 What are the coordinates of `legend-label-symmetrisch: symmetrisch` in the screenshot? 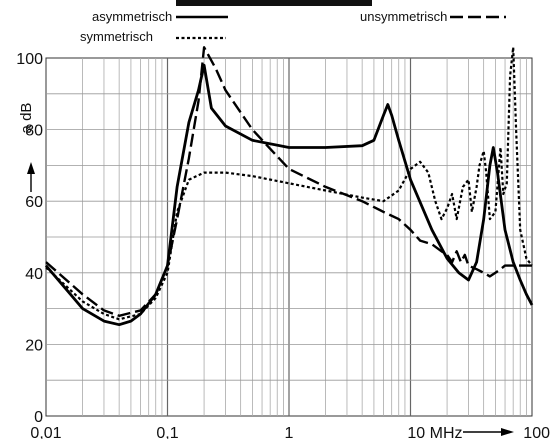 It's located at (116, 36).